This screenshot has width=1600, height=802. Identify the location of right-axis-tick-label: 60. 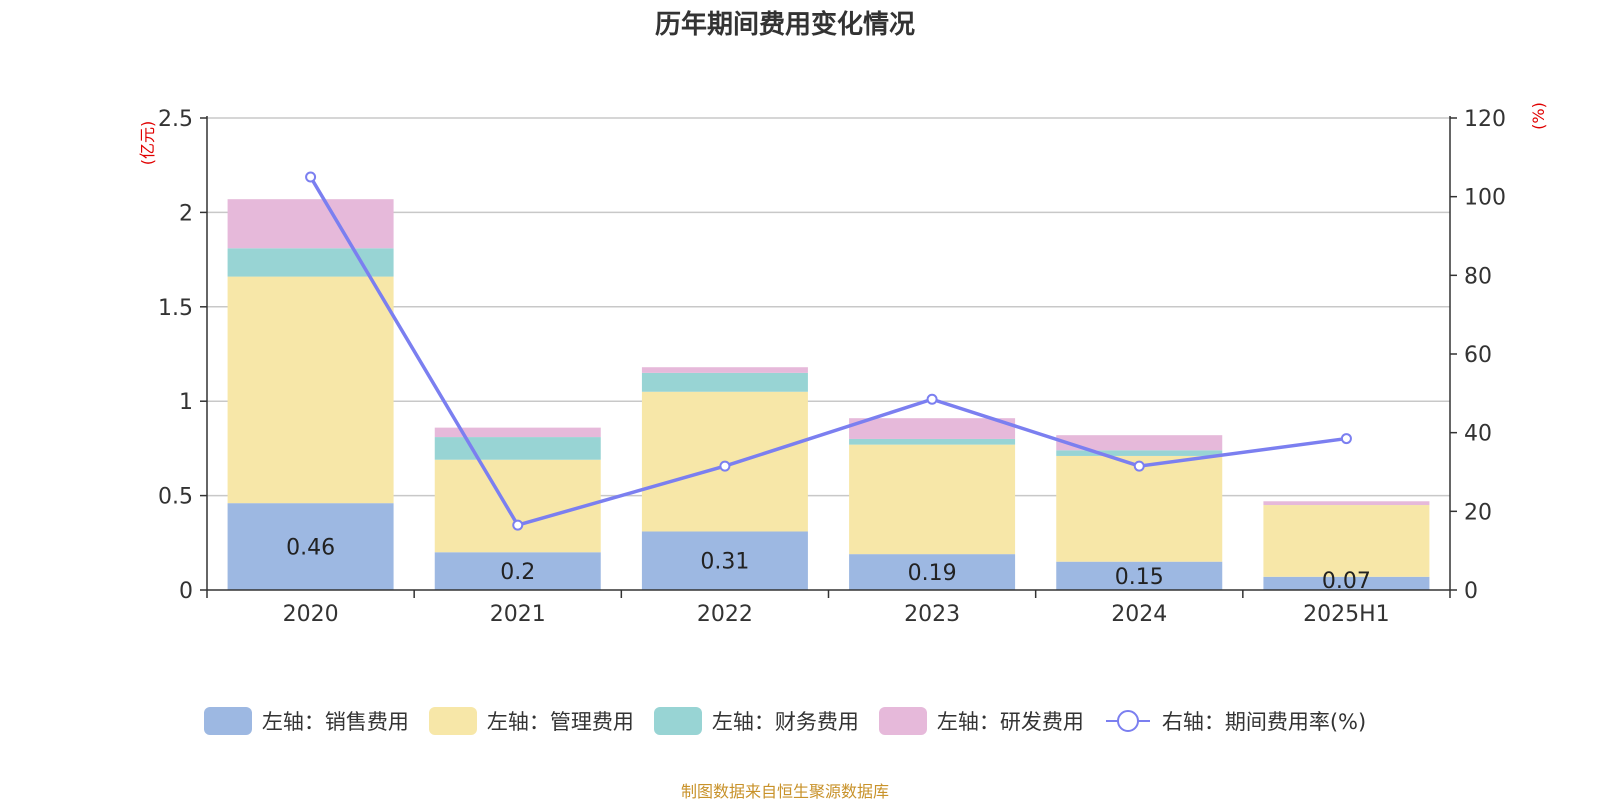
(1478, 355).